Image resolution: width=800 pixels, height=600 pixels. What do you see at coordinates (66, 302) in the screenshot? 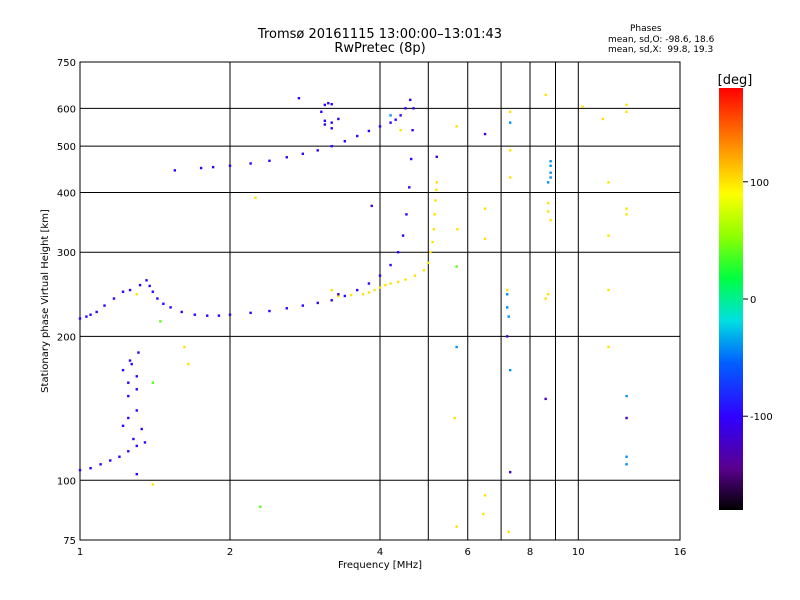
I see `y-tick-labels: 75 100 200 300 400 500 600 750` at bounding box center [66, 302].